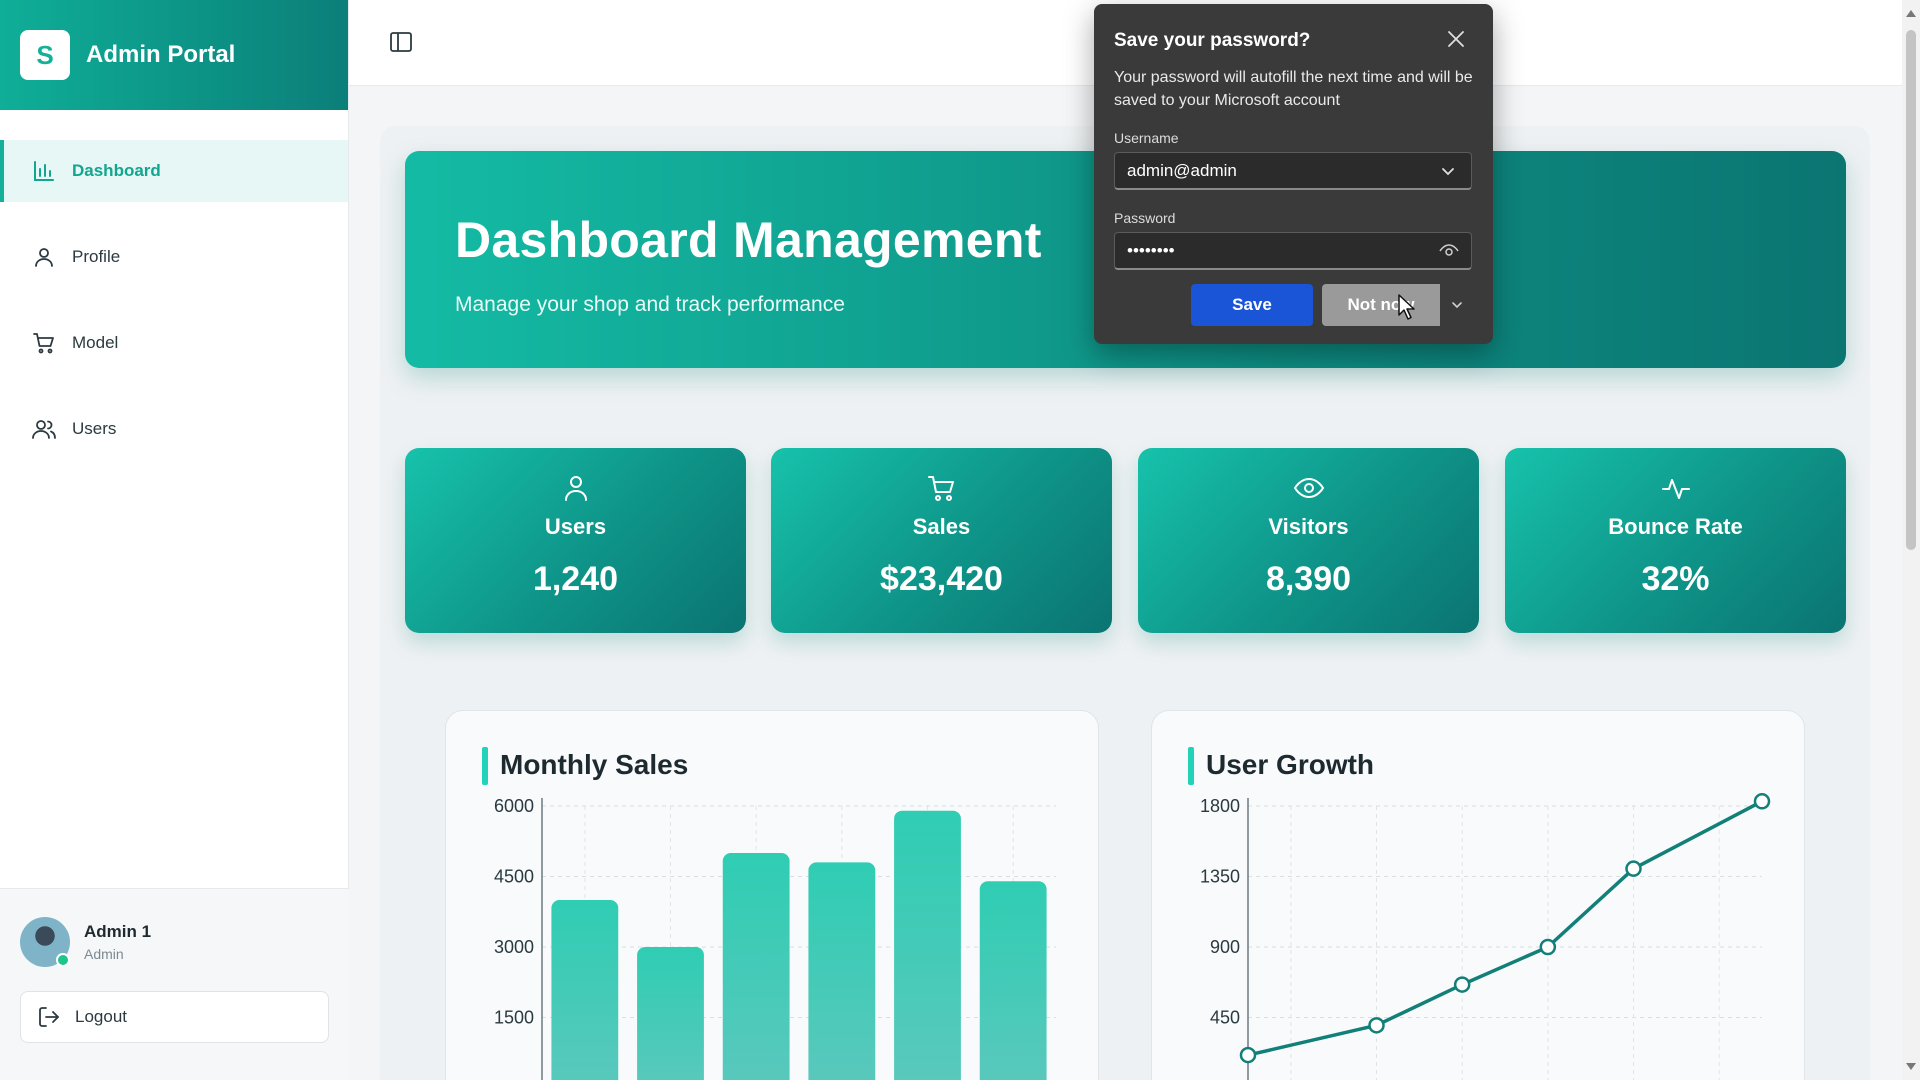 The width and height of the screenshot is (1920, 1080). Describe the element at coordinates (174, 429) in the screenshot. I see `sidebar-item-users: Users` at that location.